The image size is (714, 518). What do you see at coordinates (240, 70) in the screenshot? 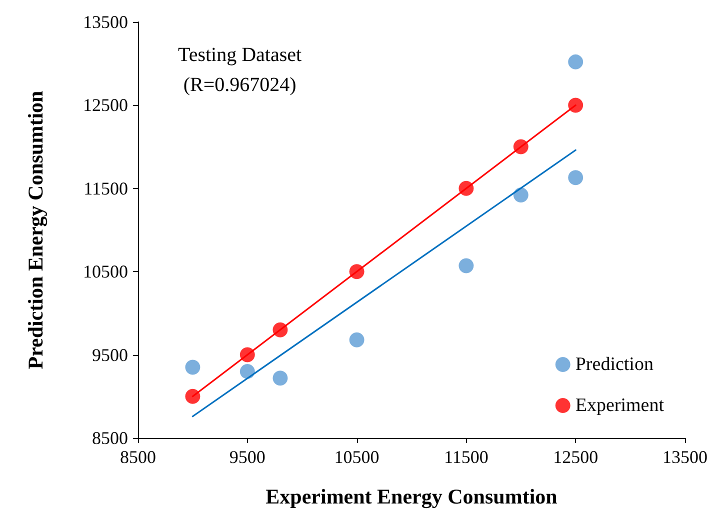
I see `annotation: Testing Dataset (R=0.967024)` at bounding box center [240, 70].